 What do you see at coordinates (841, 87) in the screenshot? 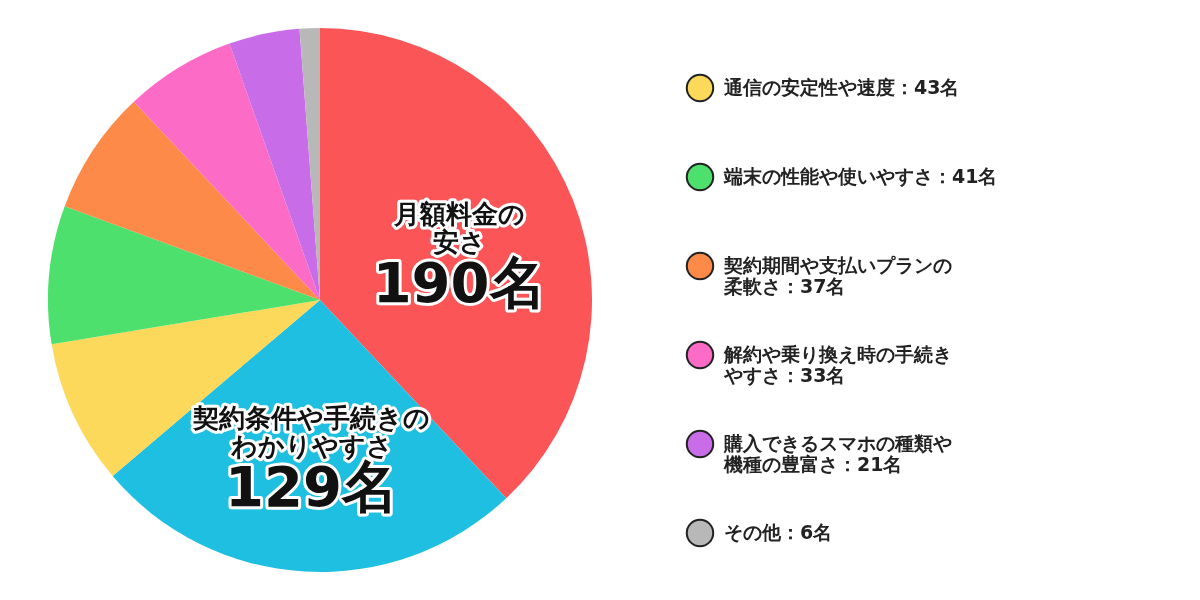
I see `legend-label: 通信の安定性や速度：43名` at bounding box center [841, 87].